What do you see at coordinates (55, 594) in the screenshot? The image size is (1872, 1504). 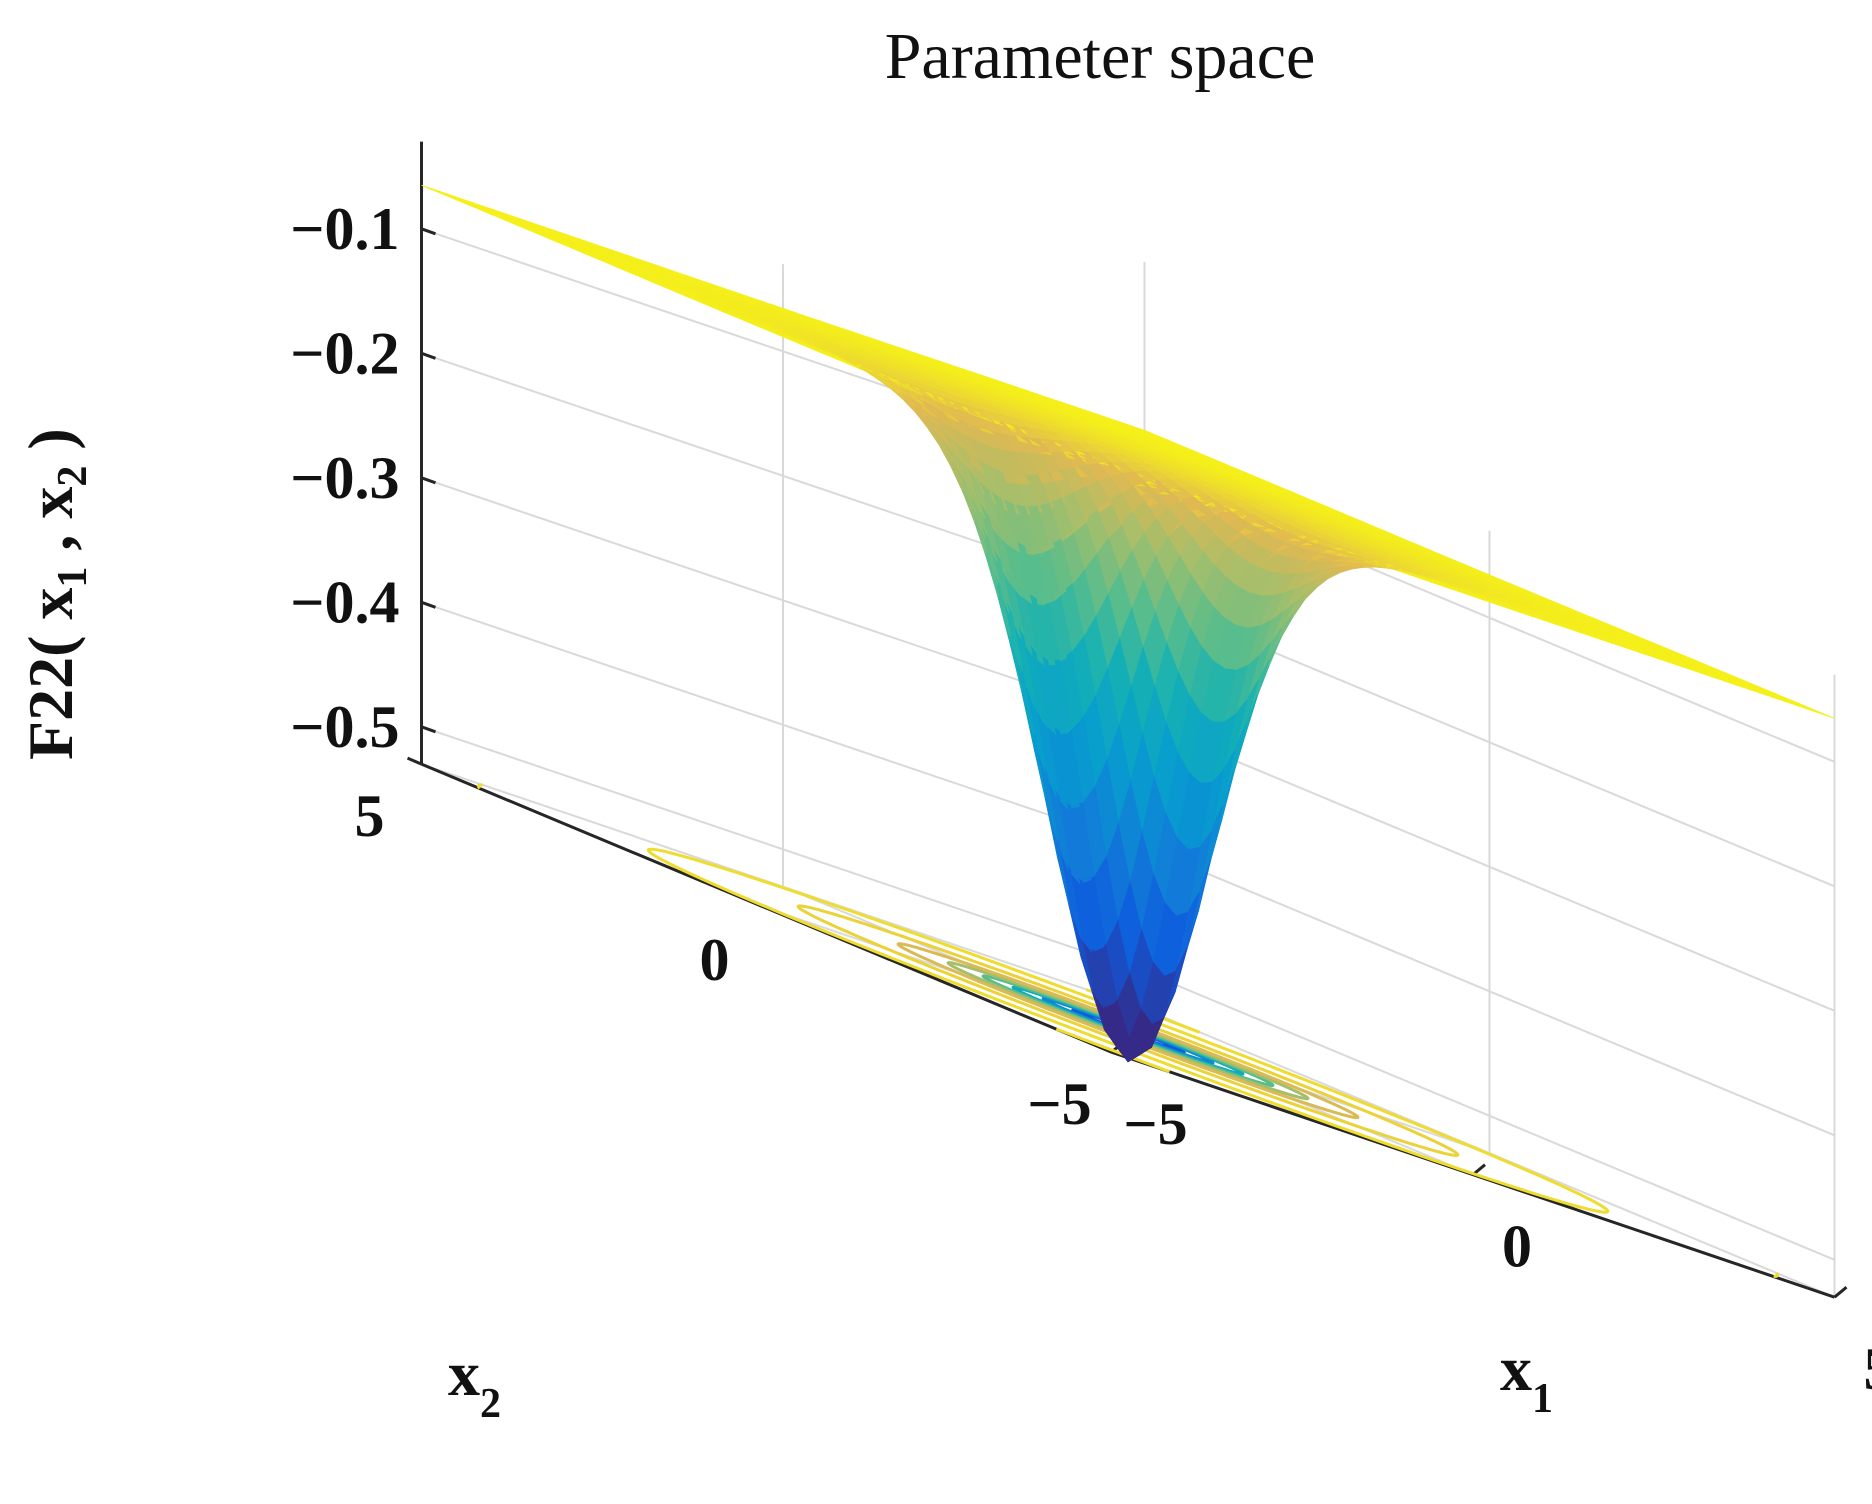 I see `z-axis-label: F22( x1 , x2 )` at bounding box center [55, 594].